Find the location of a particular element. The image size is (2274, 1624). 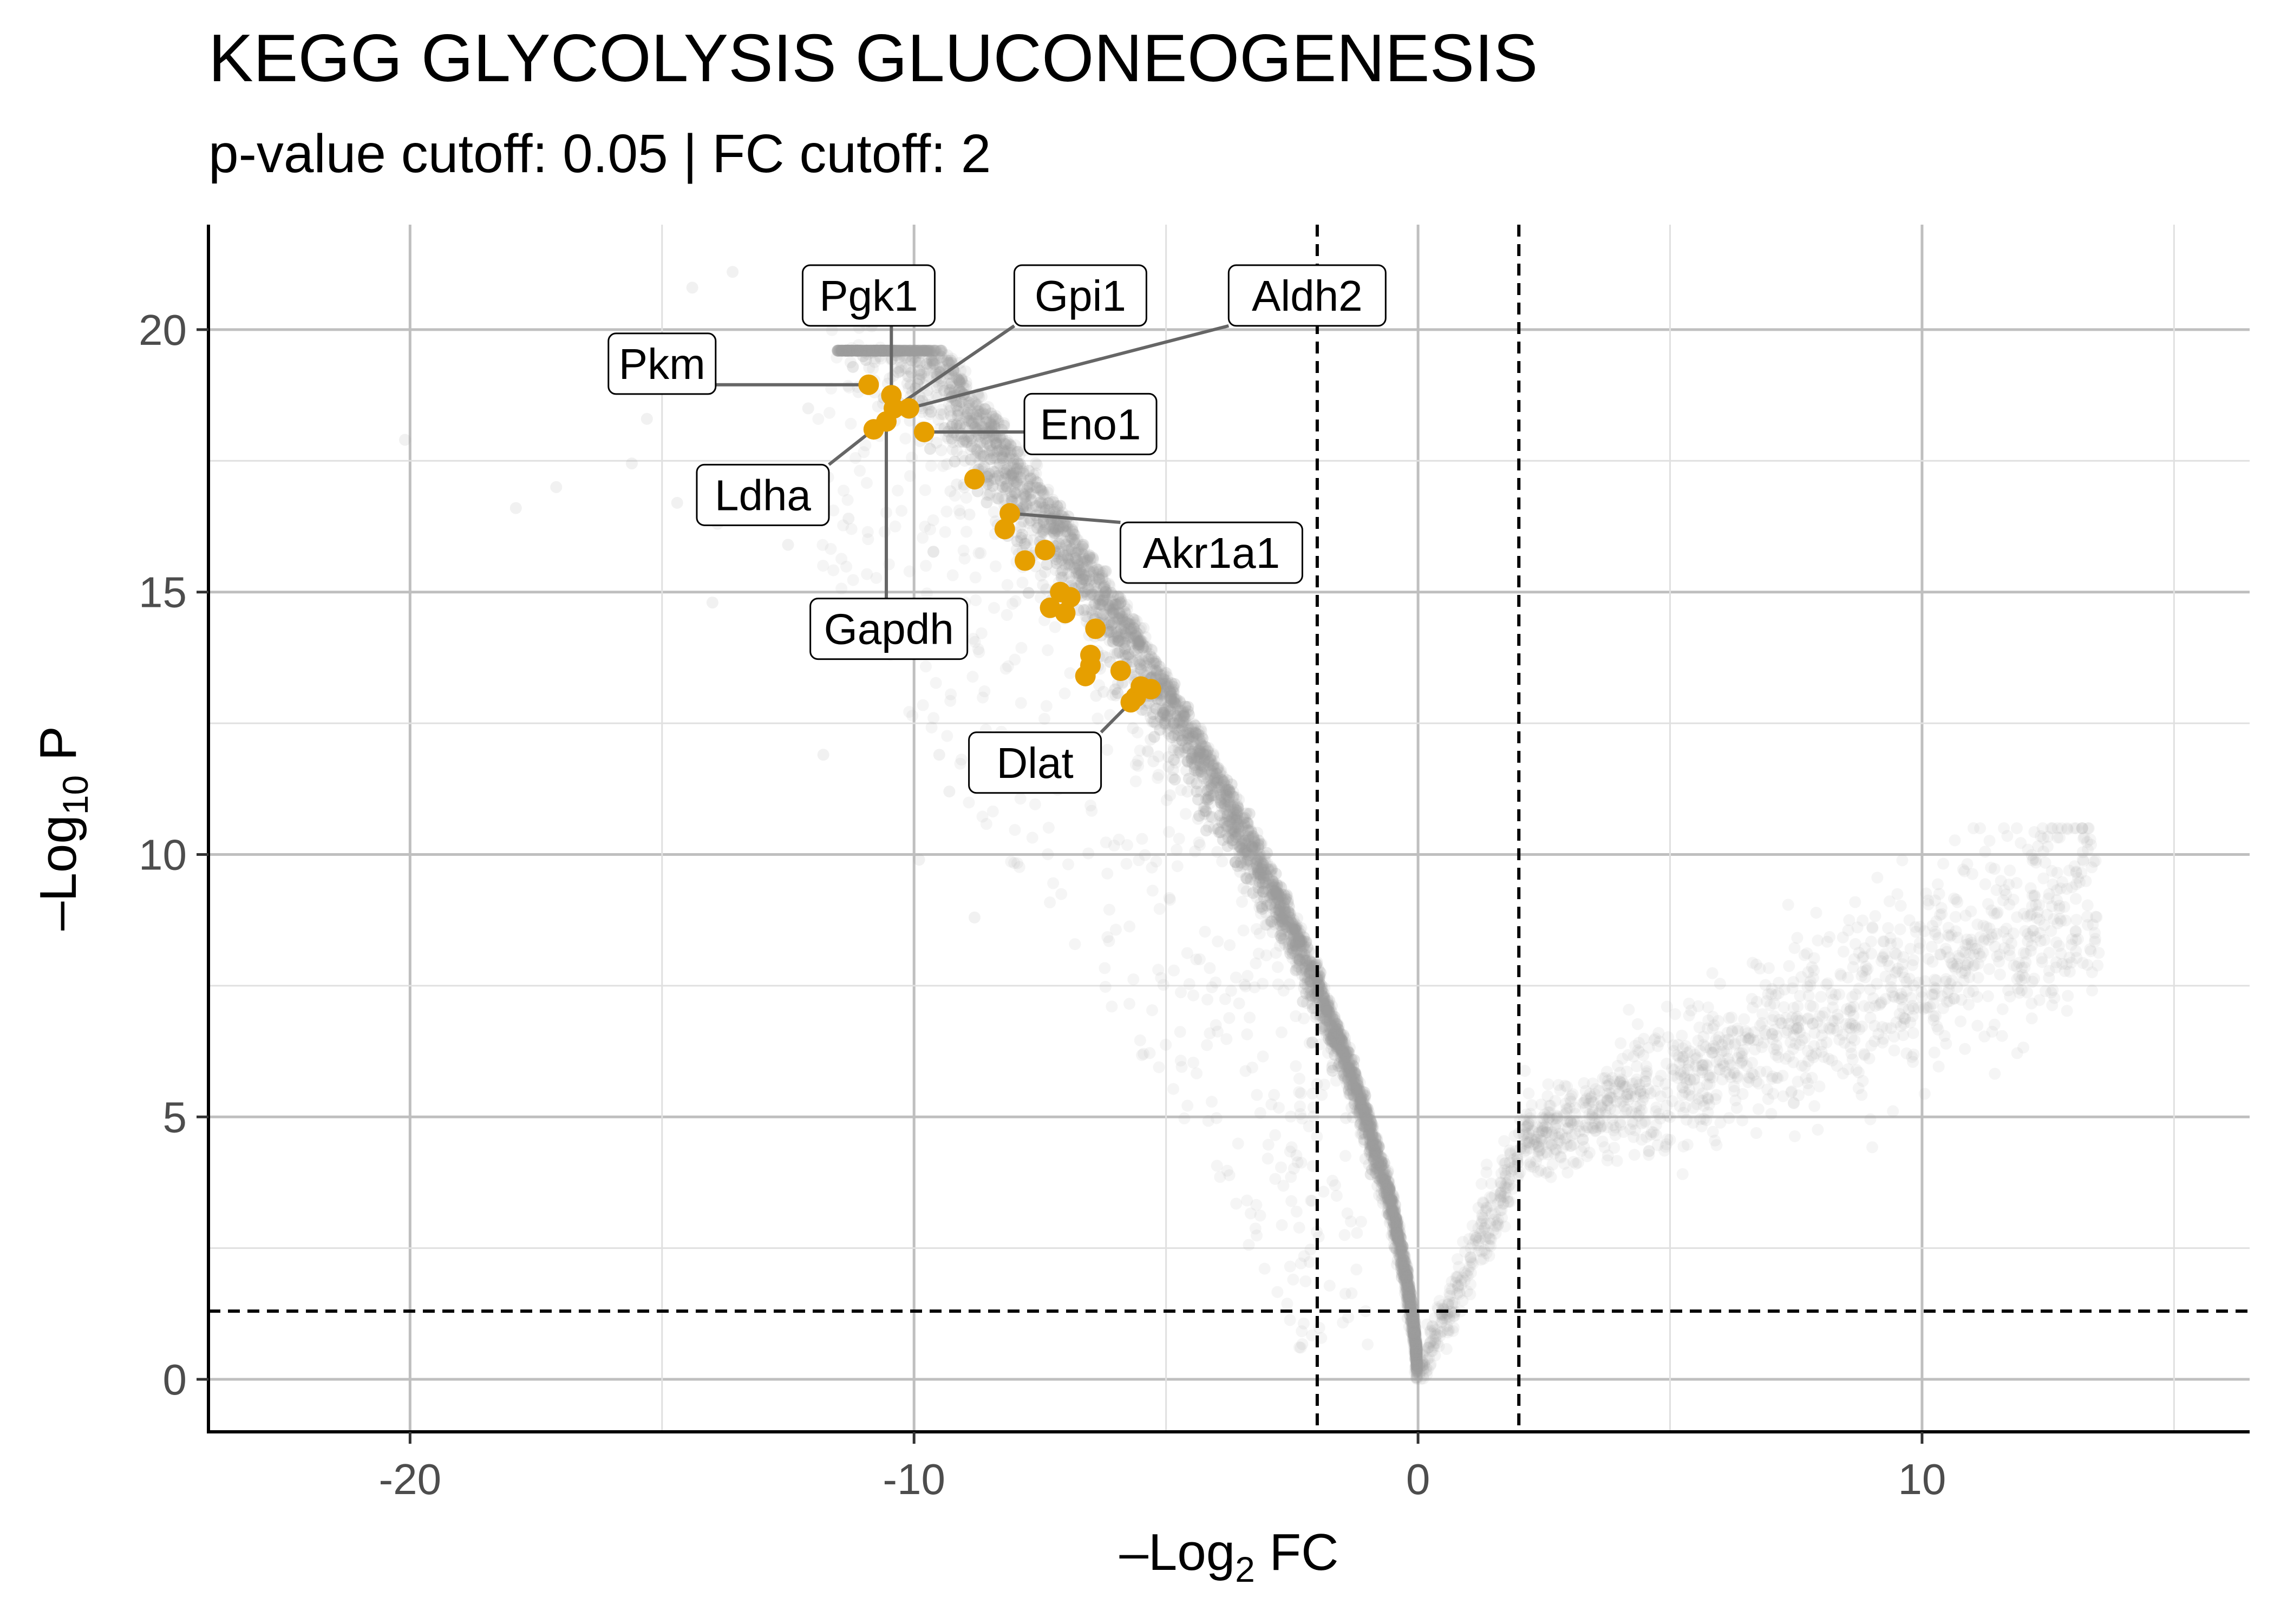

chart-title: KEGG GLYCOLYSIS GLUCONEOGENESIS is located at coordinates (873, 58).